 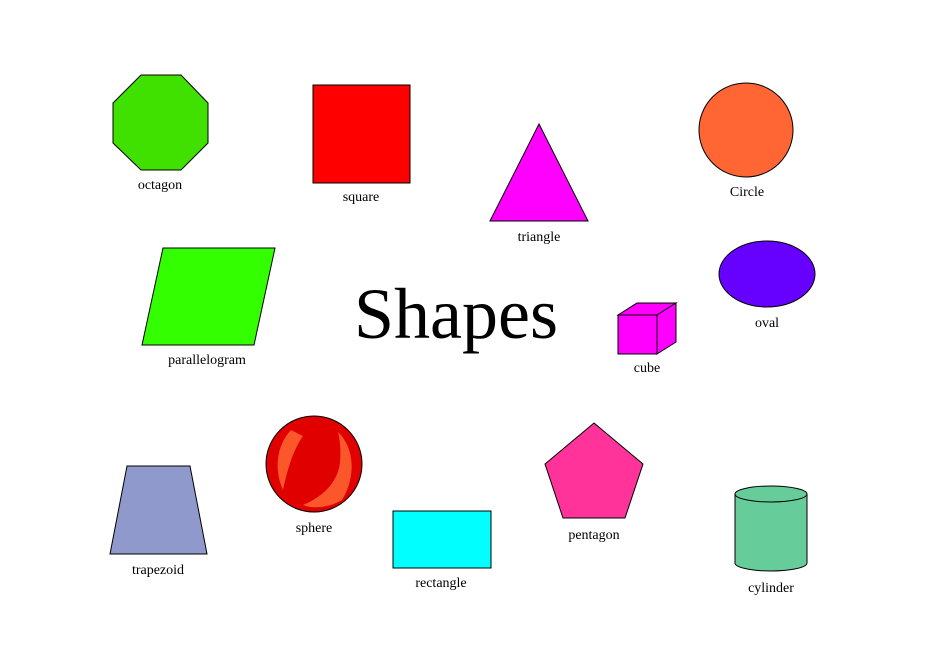 What do you see at coordinates (290, 460) in the screenshot?
I see `sphere-highlight-left` at bounding box center [290, 460].